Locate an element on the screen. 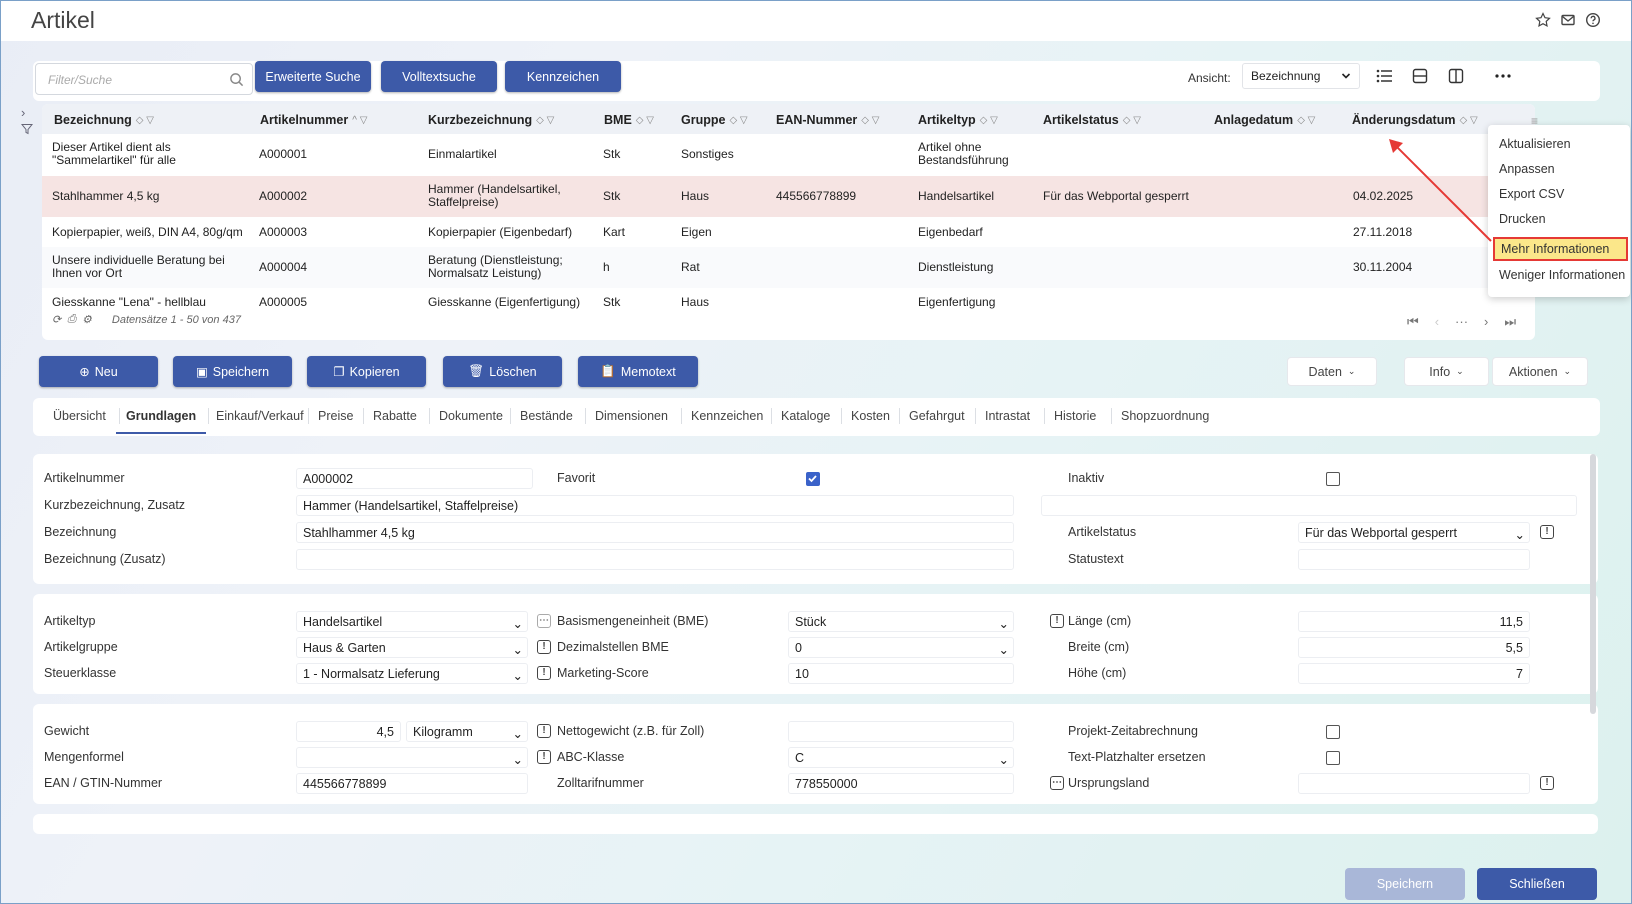 The image size is (1632, 904). favorite-checkbox is located at coordinates (813, 479).